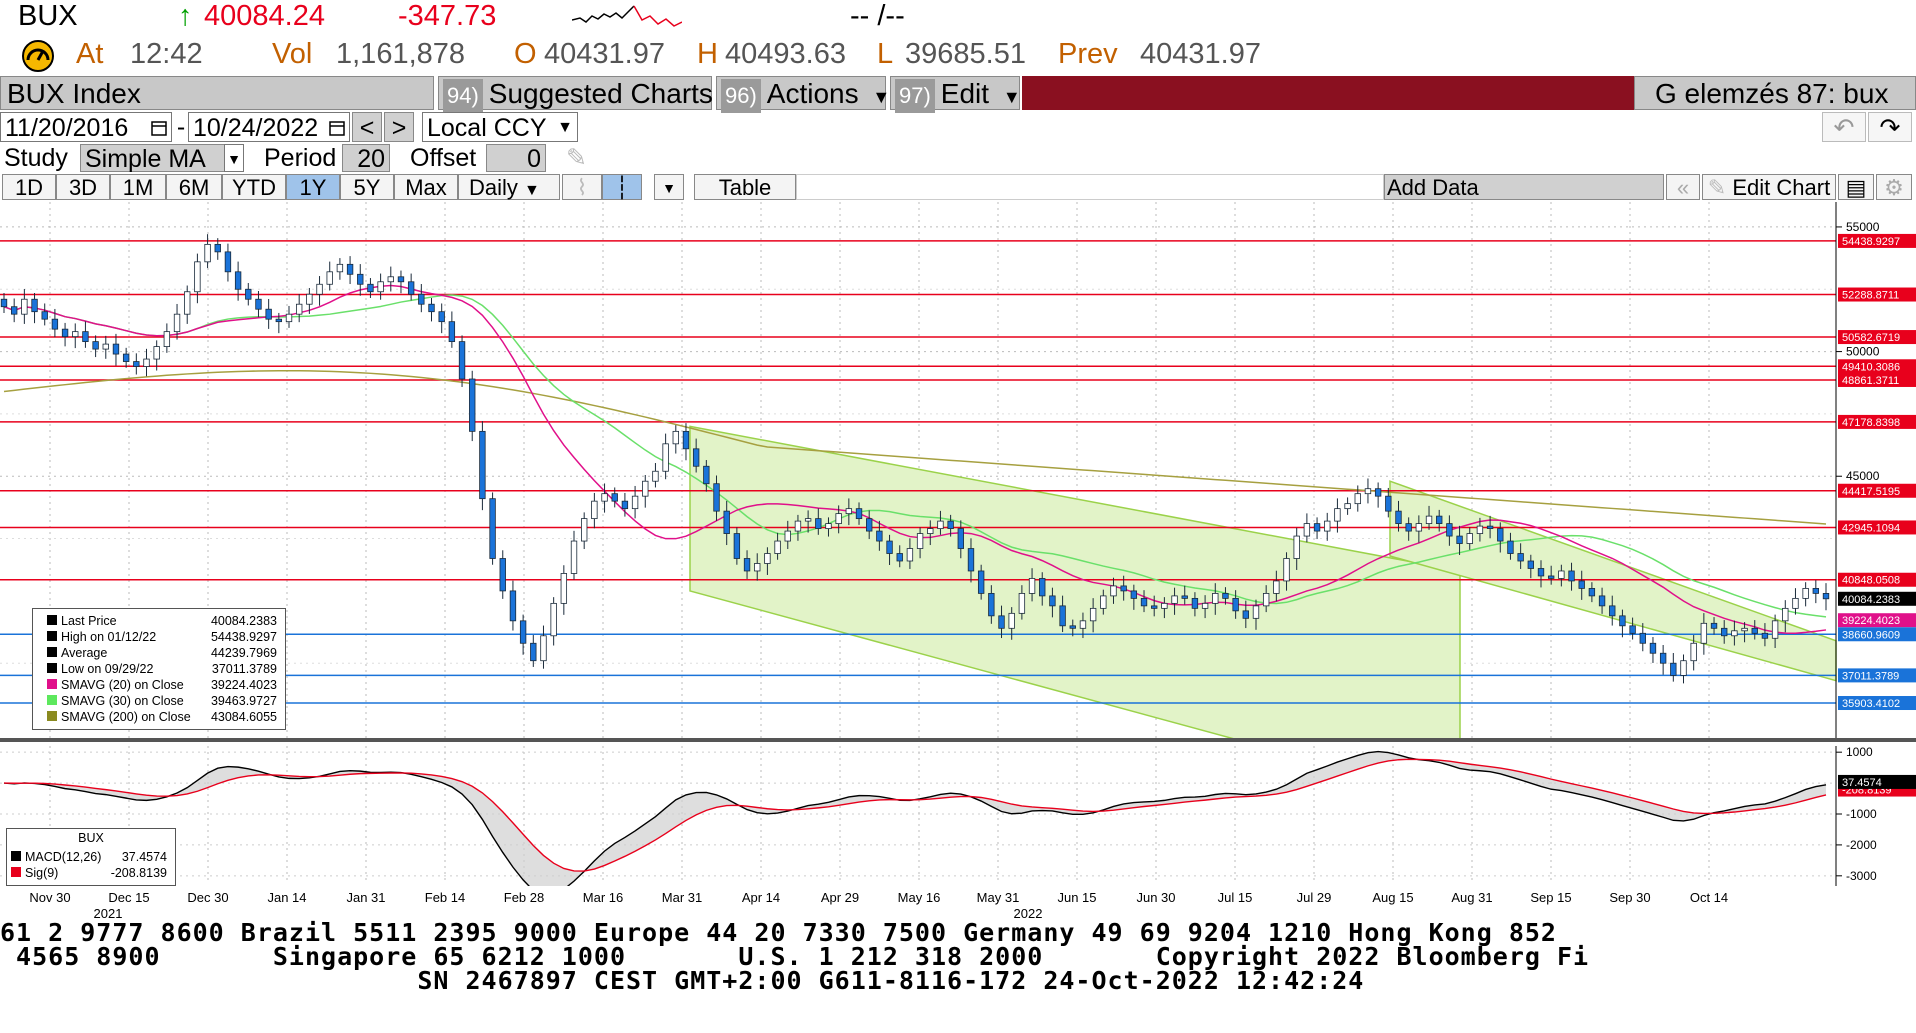 This screenshot has width=1916, height=1033. I want to click on period-button-1m: 1M, so click(138, 187).